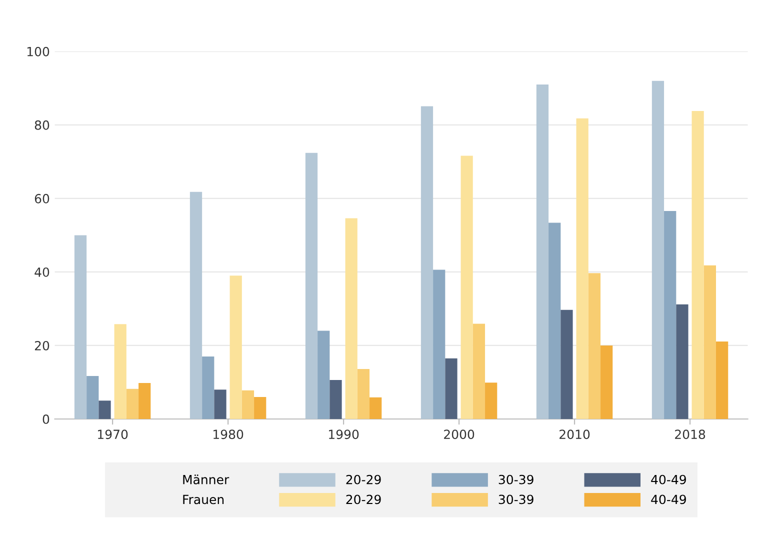  I want to click on y-tick-label: 40, so click(42, 272).